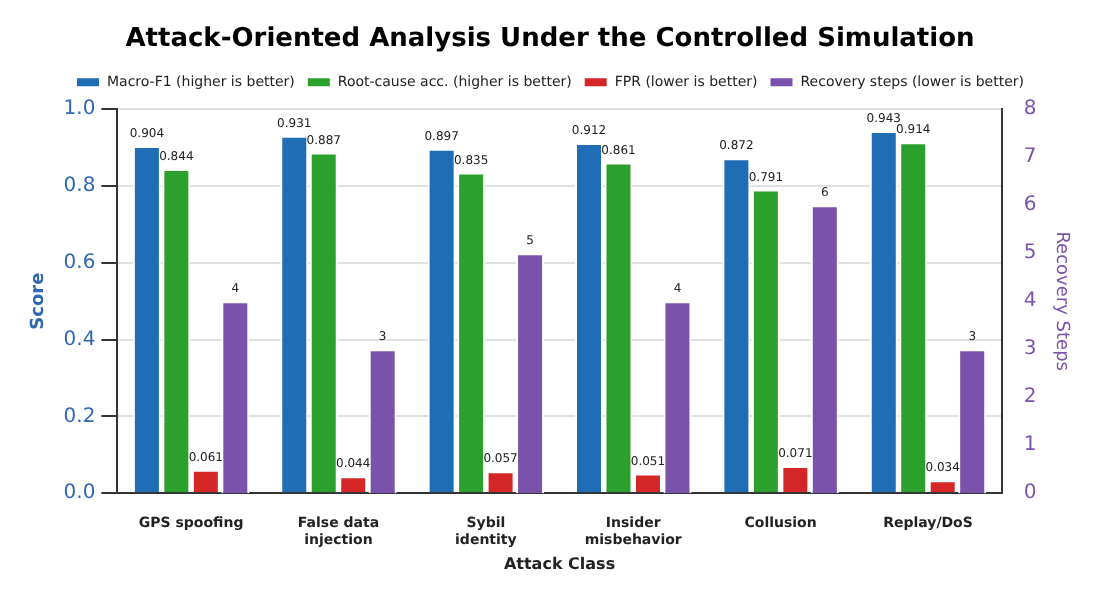 The width and height of the screenshot is (1100, 590). Describe the element at coordinates (79, 493) in the screenshot. I see `y-tick-label: 0.0` at that location.